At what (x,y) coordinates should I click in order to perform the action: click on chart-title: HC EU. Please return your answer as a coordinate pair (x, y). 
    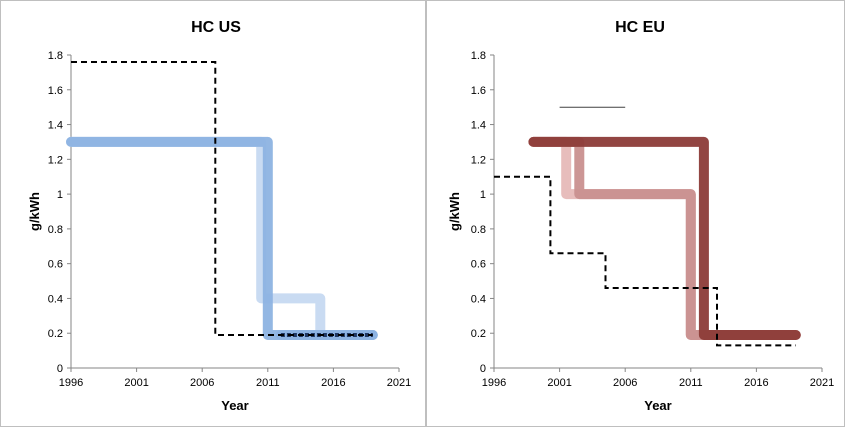
    Looking at the image, I should click on (640, 27).